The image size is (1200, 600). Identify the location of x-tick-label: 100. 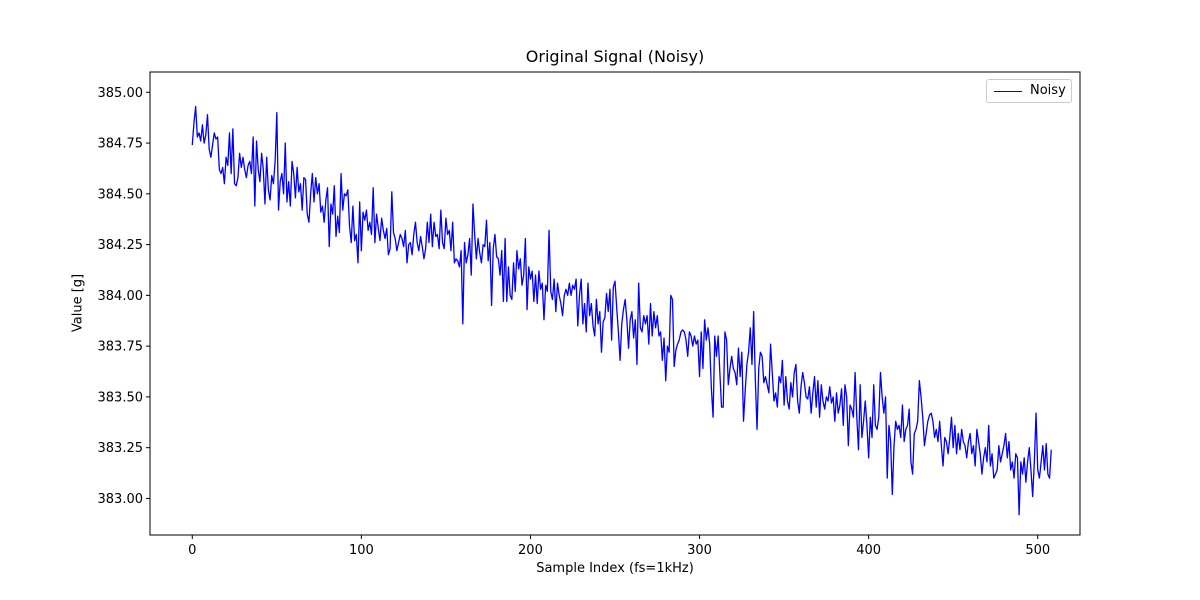
(361, 550).